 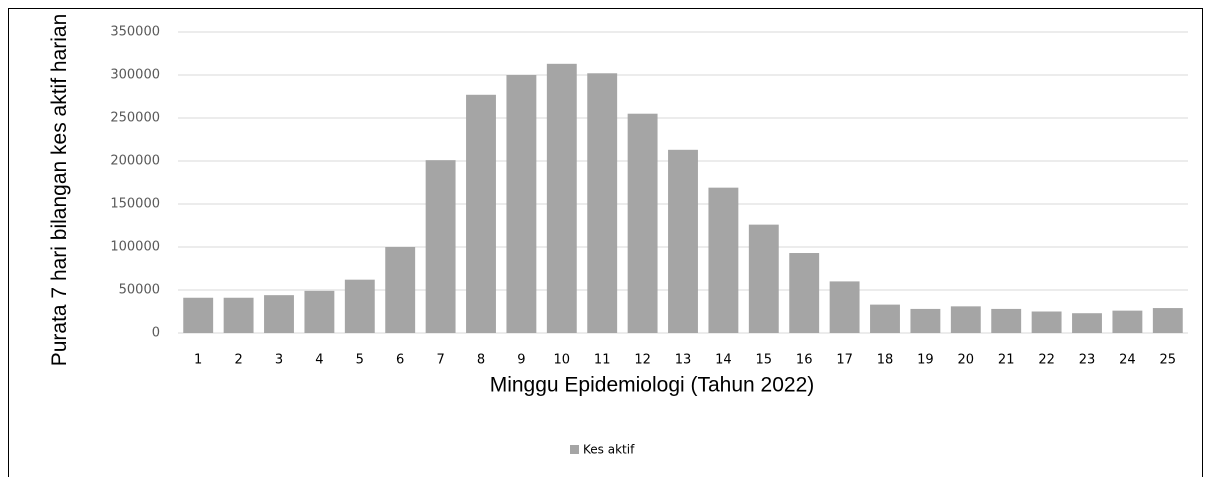 I want to click on y-tick-label: 50000, so click(x=139, y=290).